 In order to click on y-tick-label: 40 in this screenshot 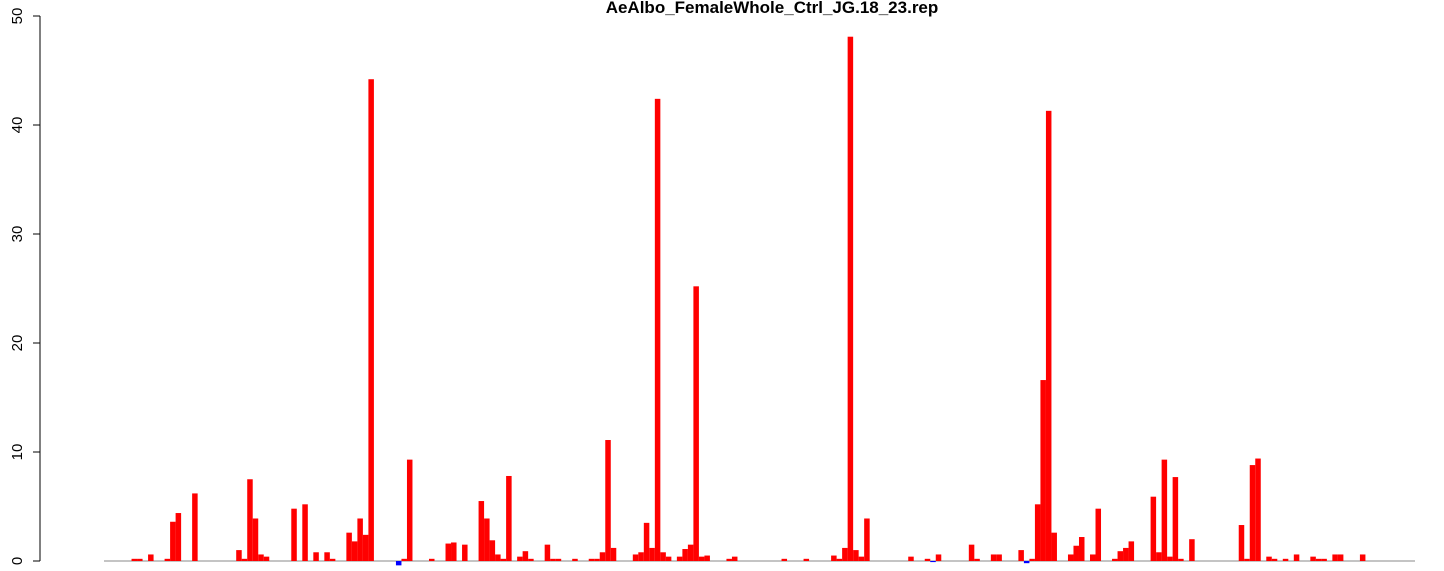, I will do `click(17, 125)`.